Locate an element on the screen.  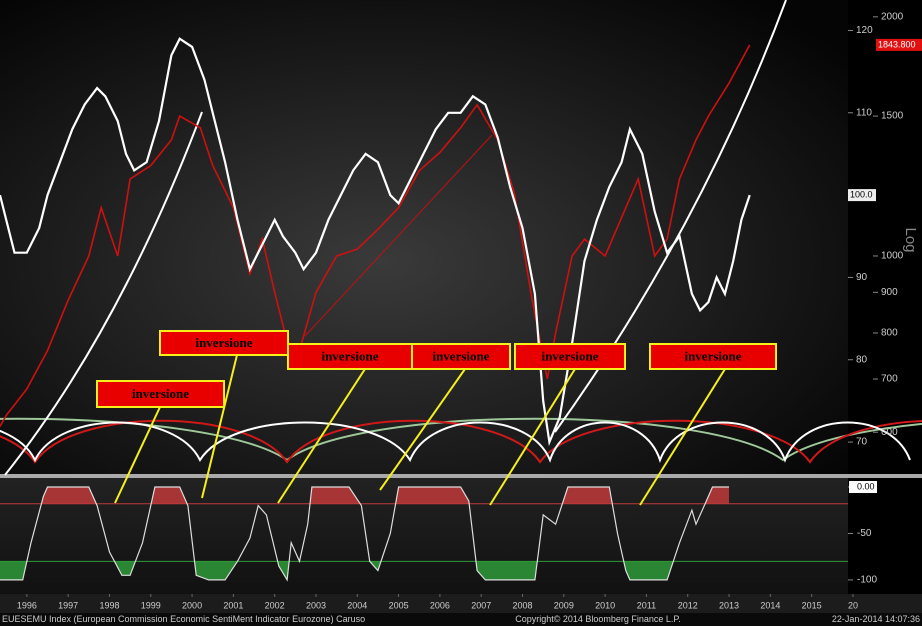
y-tick-label: 120 is located at coordinates (864, 30).